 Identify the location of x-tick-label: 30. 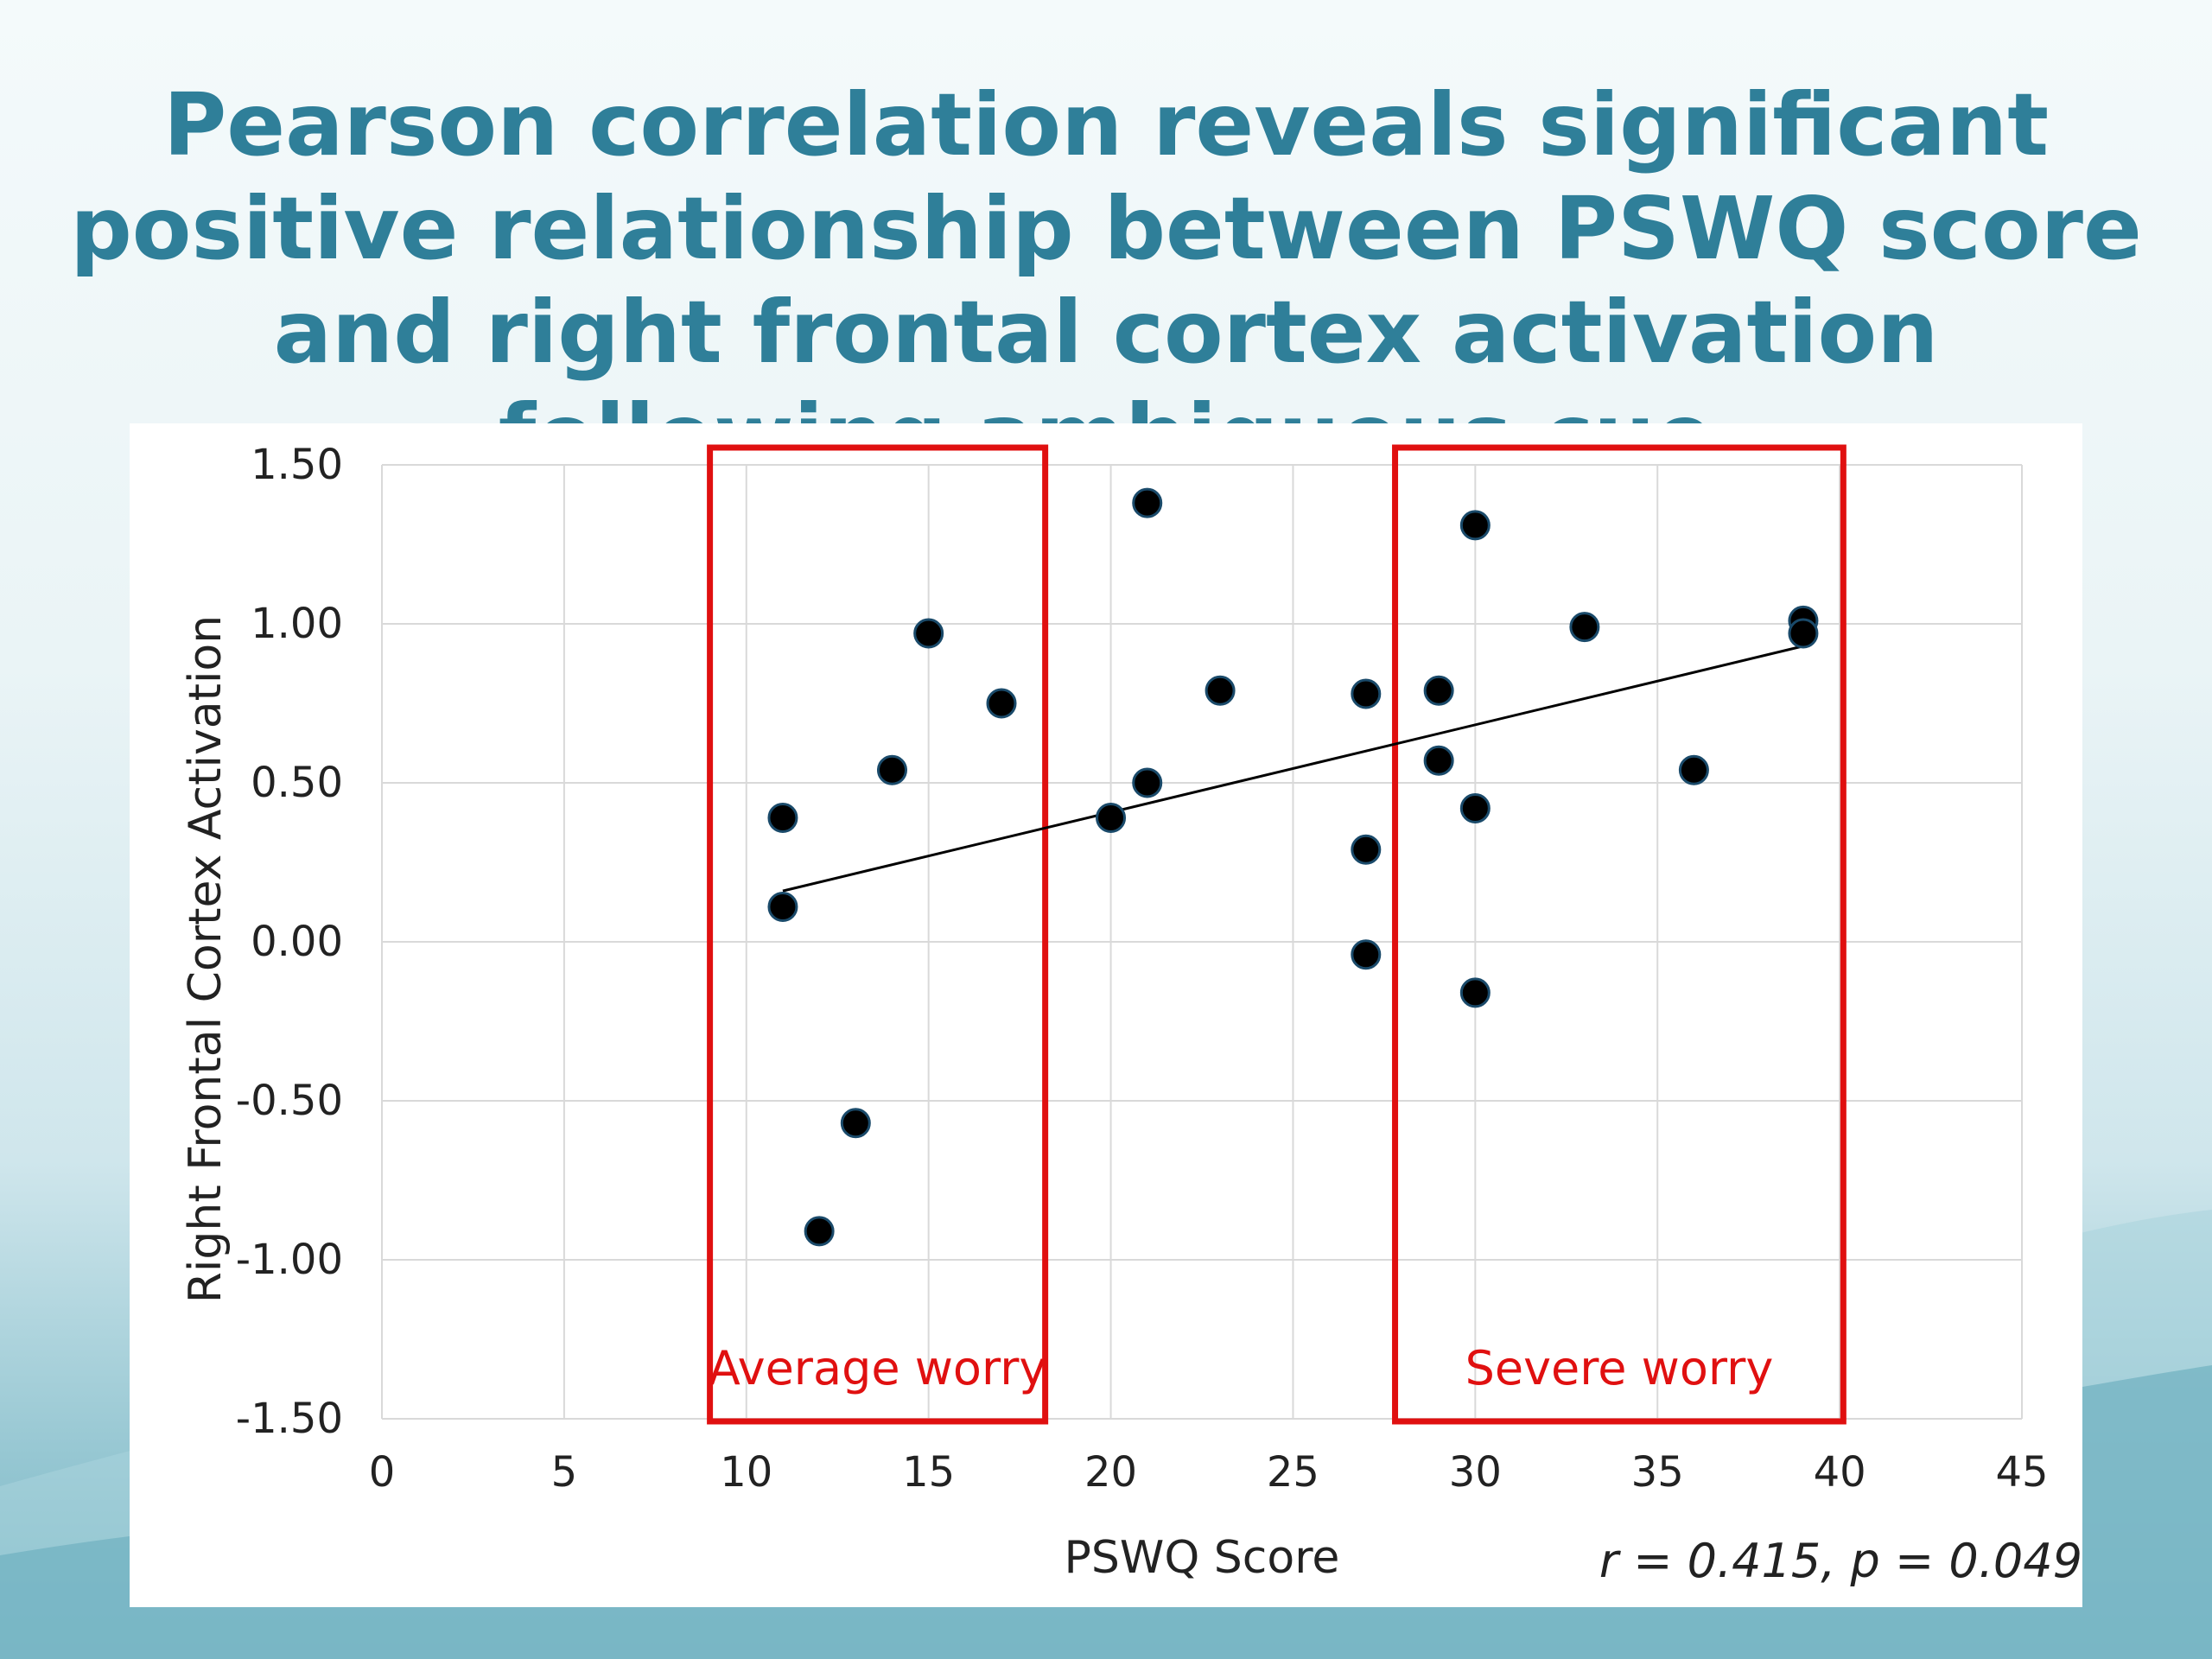
(1475, 1472).